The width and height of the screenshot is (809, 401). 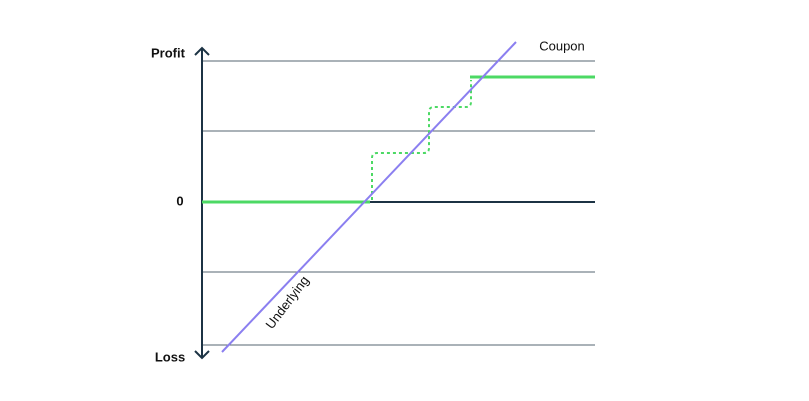 I want to click on profit-label: Profit, so click(x=168, y=52).